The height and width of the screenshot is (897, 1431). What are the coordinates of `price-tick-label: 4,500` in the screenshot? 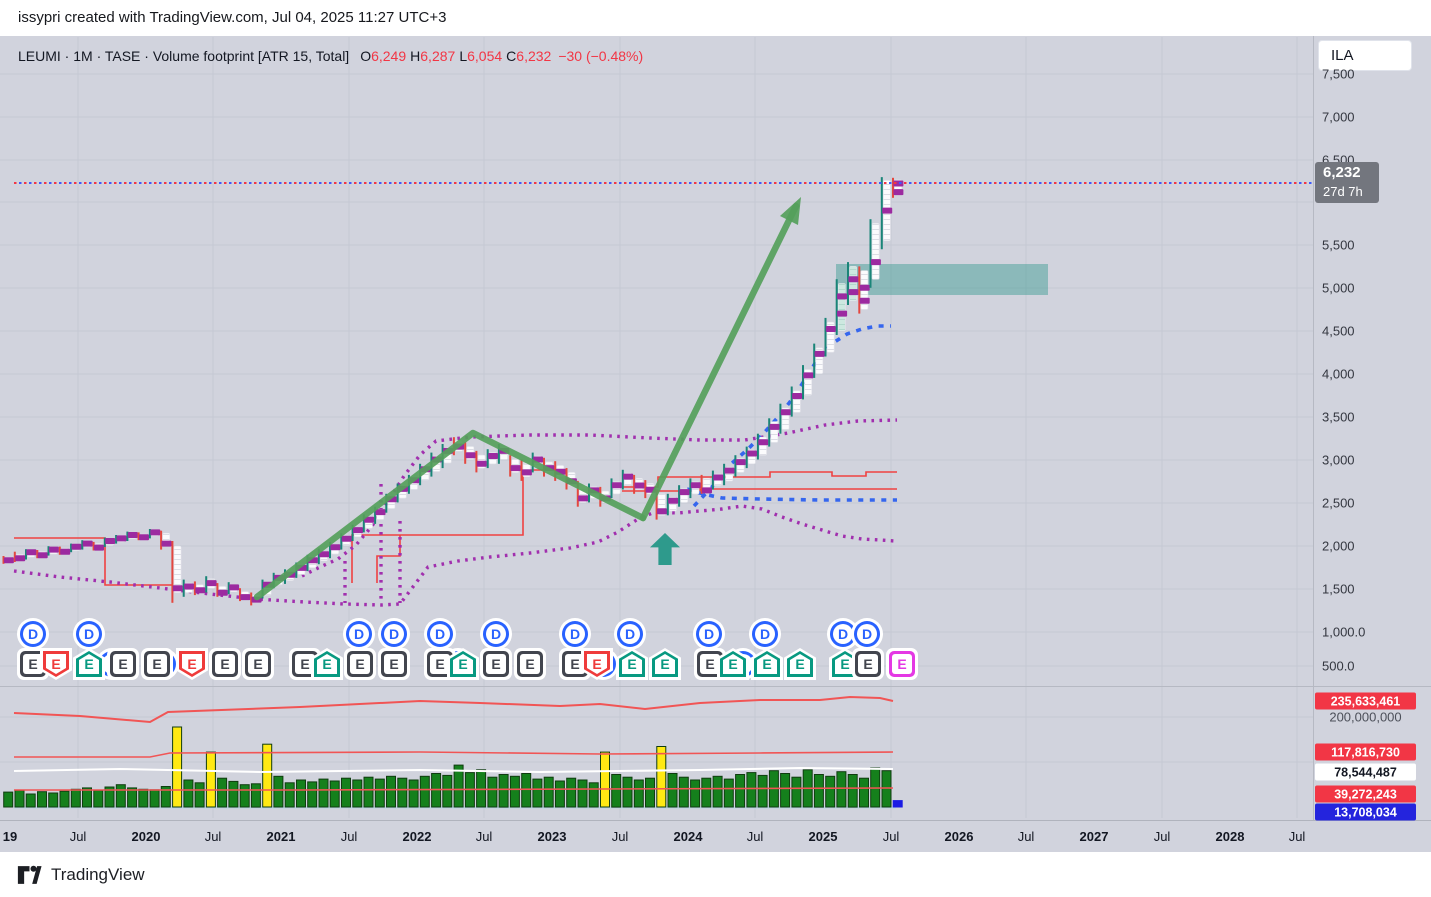 It's located at (1338, 331).